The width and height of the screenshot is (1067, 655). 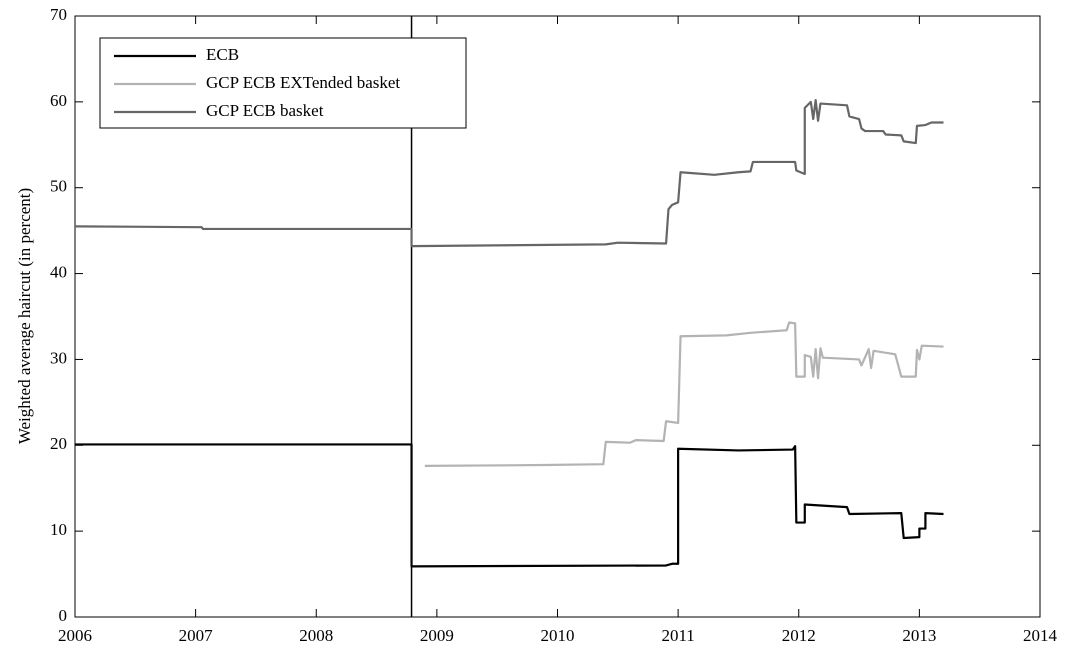 What do you see at coordinates (63, 615) in the screenshot?
I see `y-tick-label: 0` at bounding box center [63, 615].